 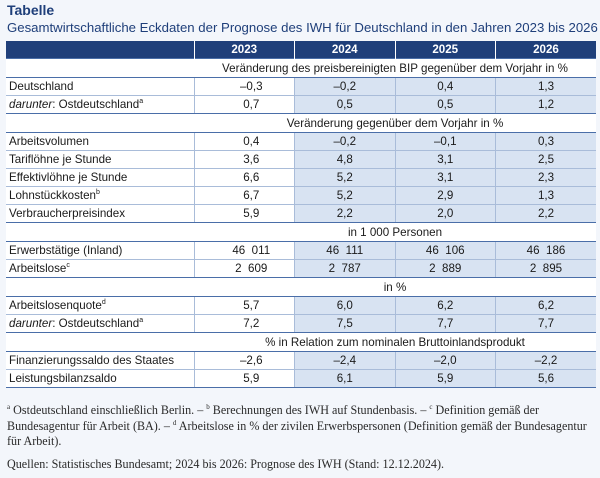 I want to click on value-cell: 1,2, so click(x=545, y=104).